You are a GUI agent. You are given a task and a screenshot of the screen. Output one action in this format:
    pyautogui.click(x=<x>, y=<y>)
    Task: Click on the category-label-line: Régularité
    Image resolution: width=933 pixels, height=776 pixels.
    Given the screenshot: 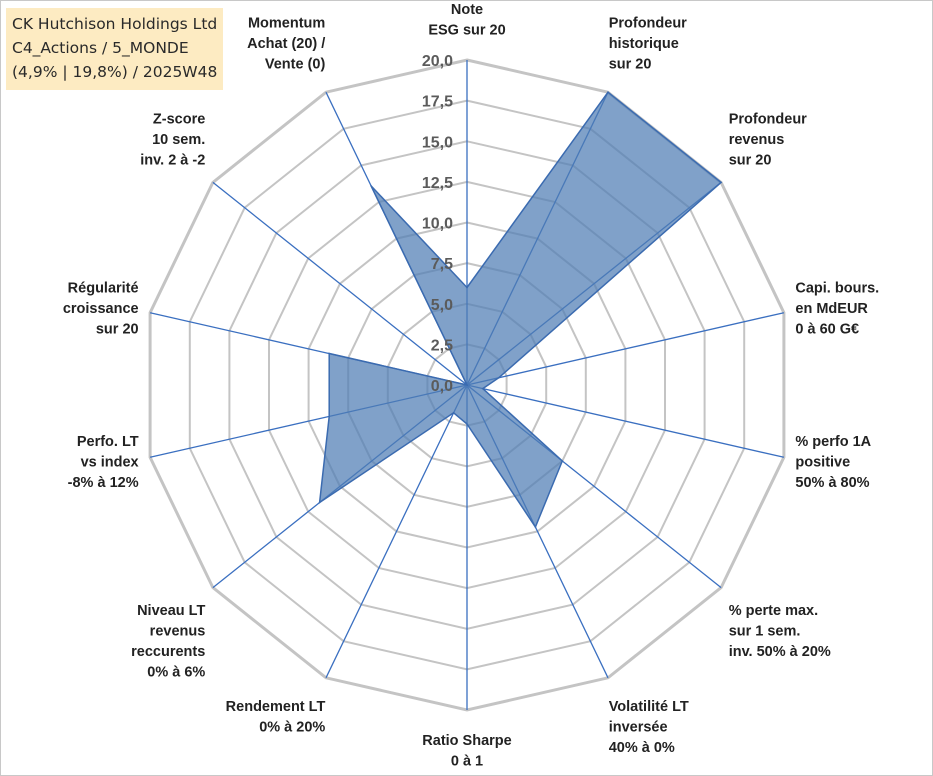 What is the action you would take?
    pyautogui.click(x=103, y=289)
    